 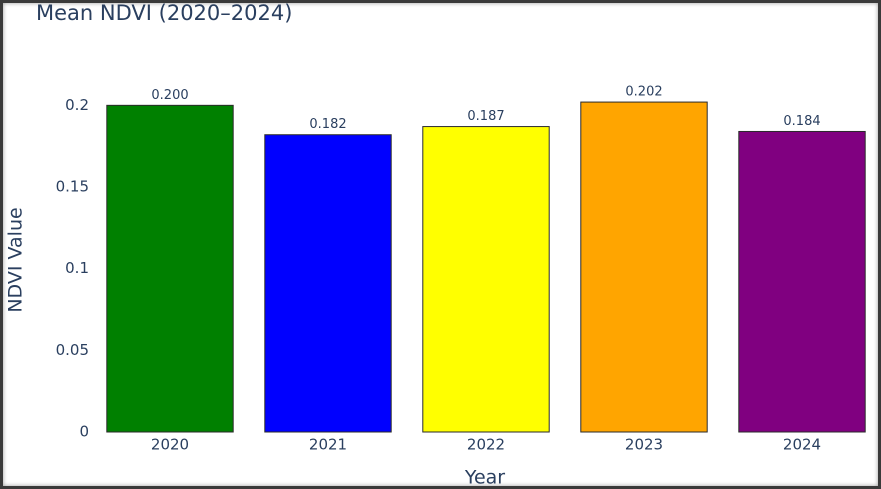 What do you see at coordinates (801, 121) in the screenshot?
I see `value-label: 0.184` at bounding box center [801, 121].